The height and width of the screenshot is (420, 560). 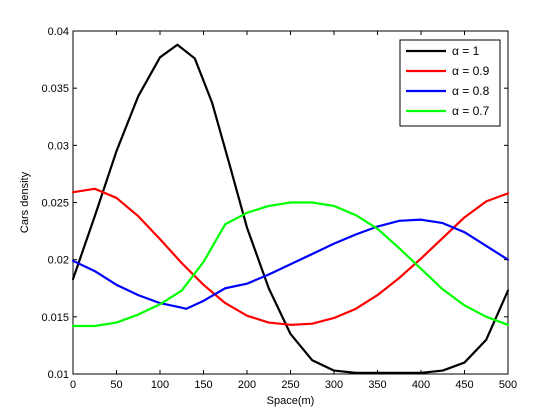 What do you see at coordinates (25, 202) in the screenshot?
I see `y-axis-label: Cars density` at bounding box center [25, 202].